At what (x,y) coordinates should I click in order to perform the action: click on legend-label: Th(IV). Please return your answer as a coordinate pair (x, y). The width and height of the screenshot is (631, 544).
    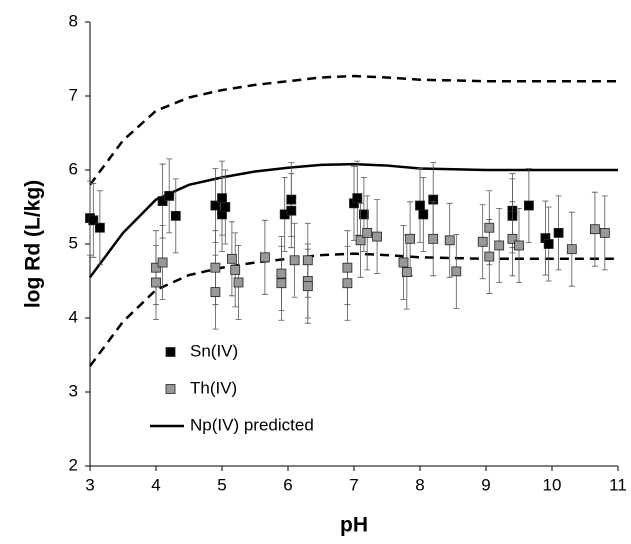
    Looking at the image, I should click on (213, 387).